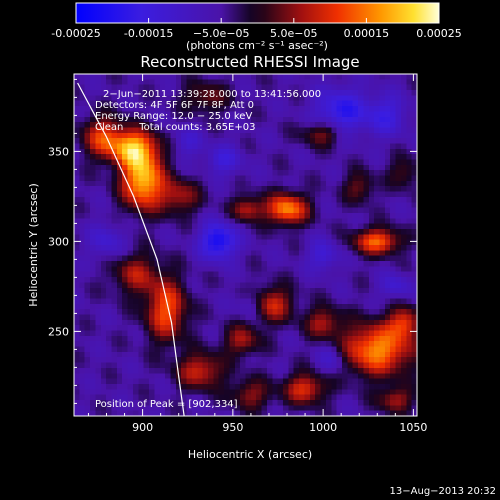  I want to click on x-tick-label: 1050, so click(413, 427).